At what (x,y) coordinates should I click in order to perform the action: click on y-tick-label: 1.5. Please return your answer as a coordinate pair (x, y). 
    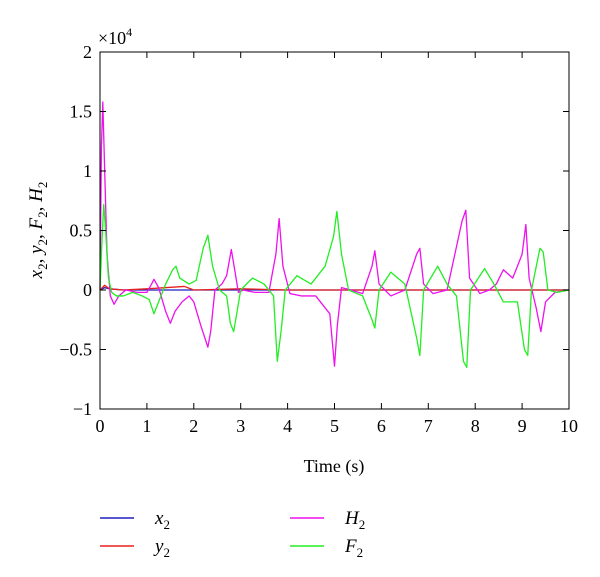
    Looking at the image, I should click on (81, 112).